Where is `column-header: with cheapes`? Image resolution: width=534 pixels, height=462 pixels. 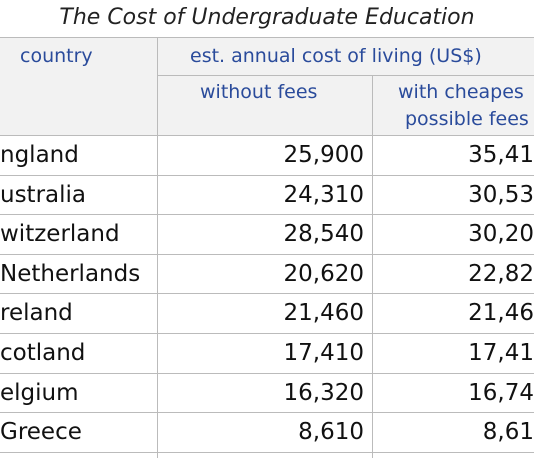 column-header: with cheapes is located at coordinates (461, 92).